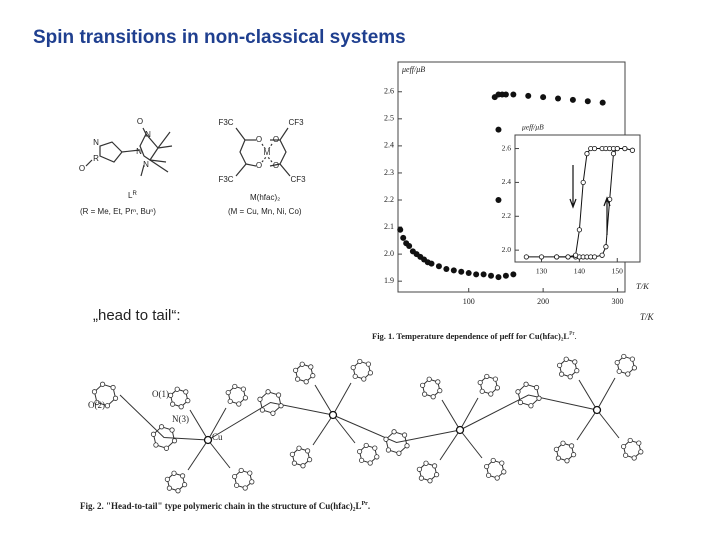  I want to click on structure-hfac, so click(263, 152).